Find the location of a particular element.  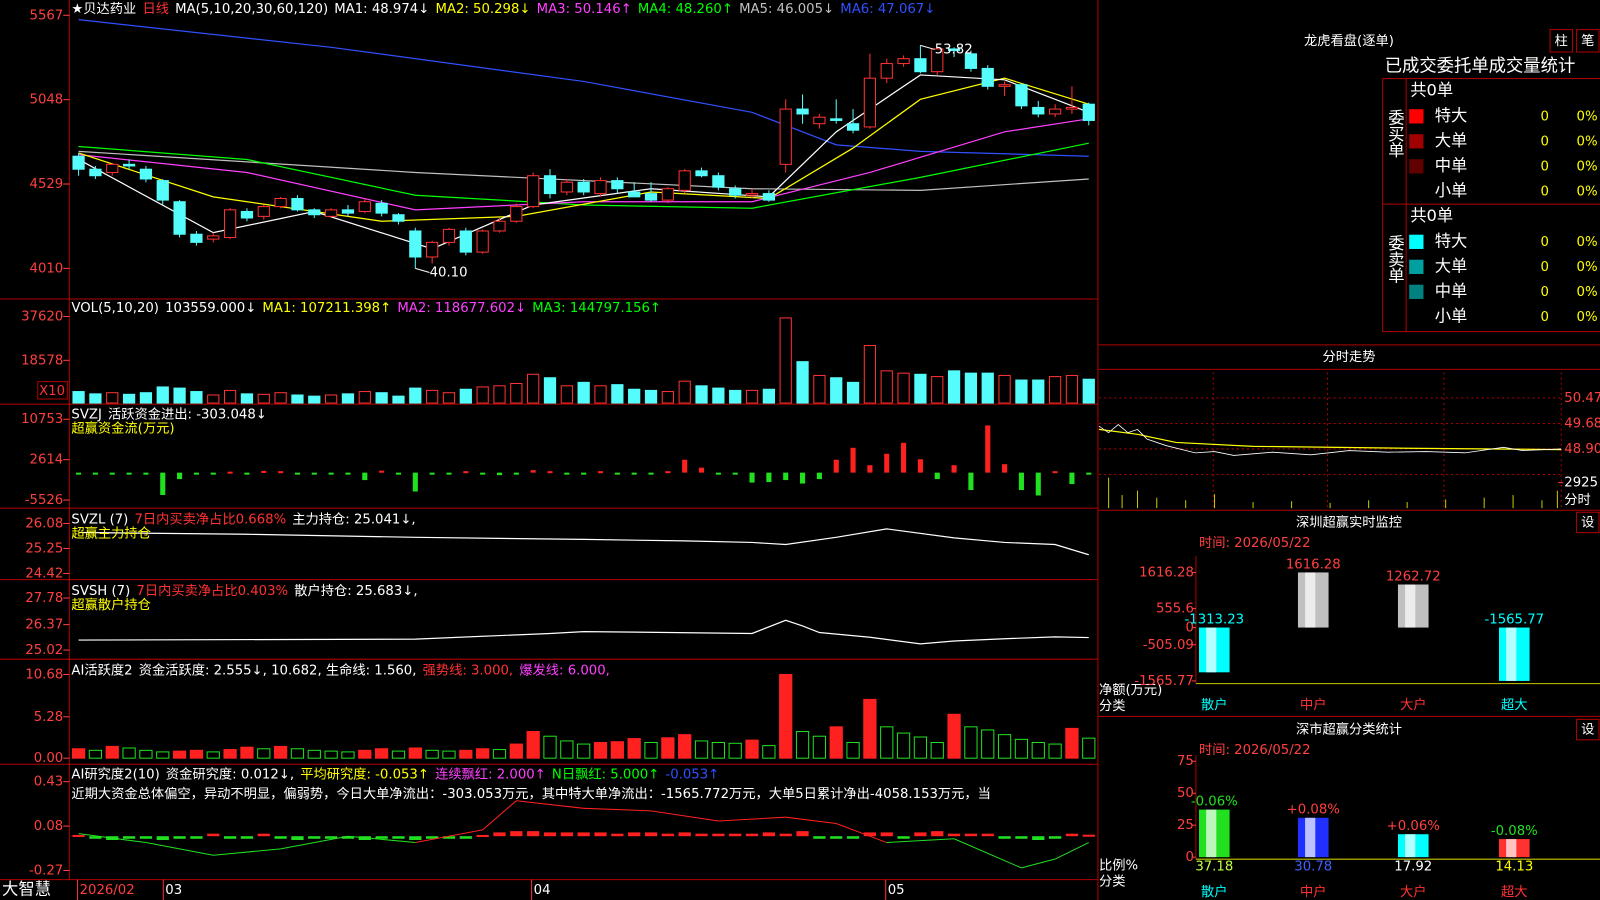

tab-button: 柱 is located at coordinates (1561, 41).